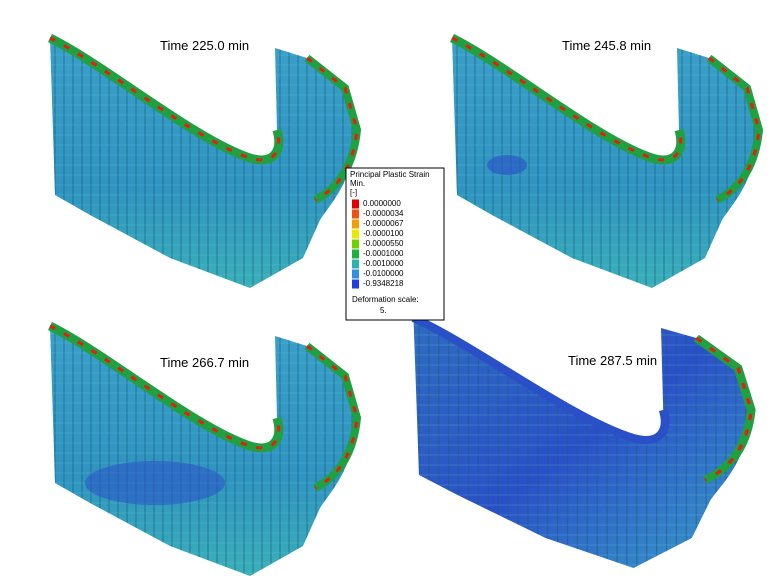  Describe the element at coordinates (353, 192) in the screenshot. I see `legend-unit: [-]` at that location.